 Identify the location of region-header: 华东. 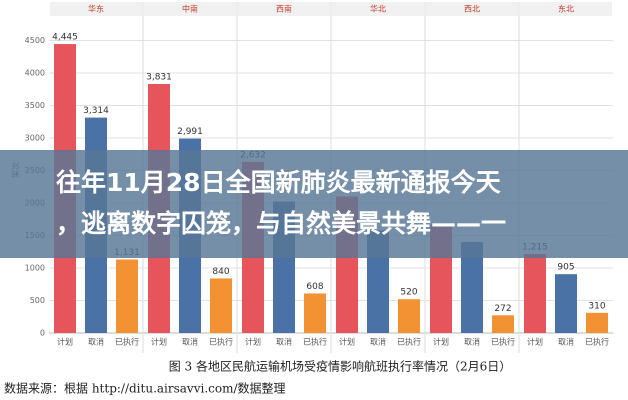
(96, 9).